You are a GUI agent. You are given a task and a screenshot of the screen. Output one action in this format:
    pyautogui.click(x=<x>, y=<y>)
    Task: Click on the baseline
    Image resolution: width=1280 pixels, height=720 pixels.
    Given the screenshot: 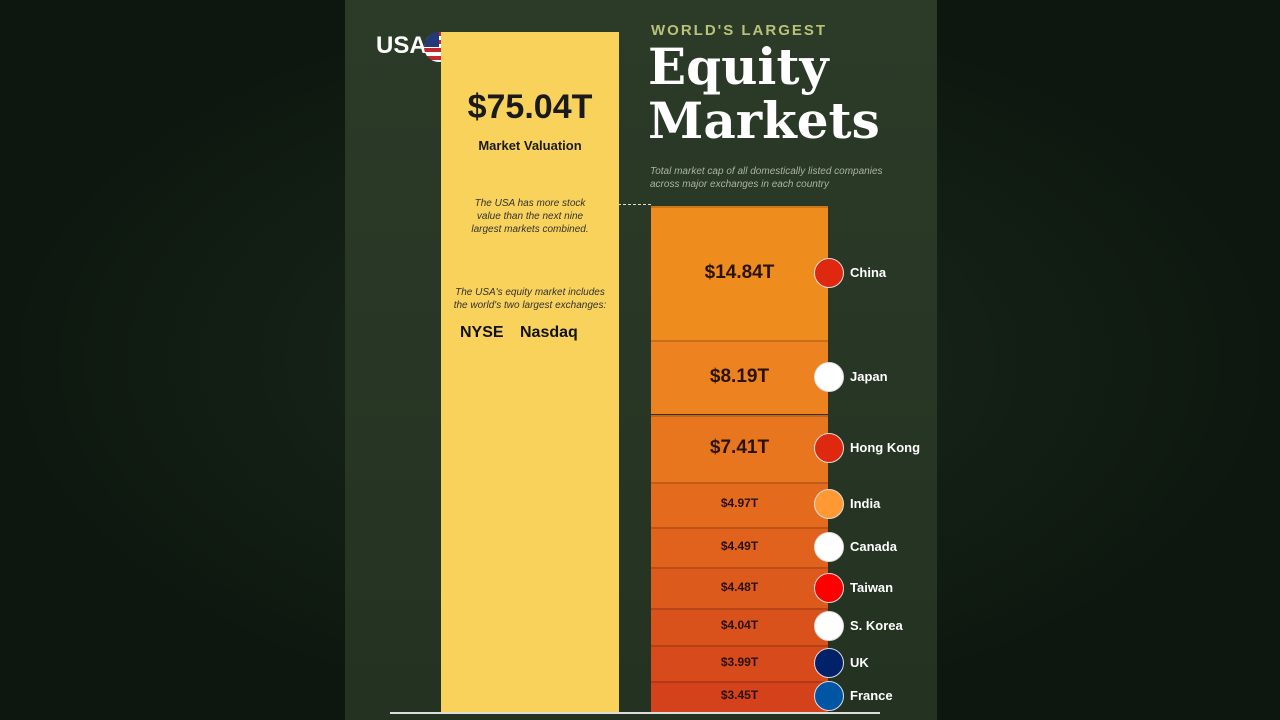 What is the action you would take?
    pyautogui.click(x=635, y=713)
    